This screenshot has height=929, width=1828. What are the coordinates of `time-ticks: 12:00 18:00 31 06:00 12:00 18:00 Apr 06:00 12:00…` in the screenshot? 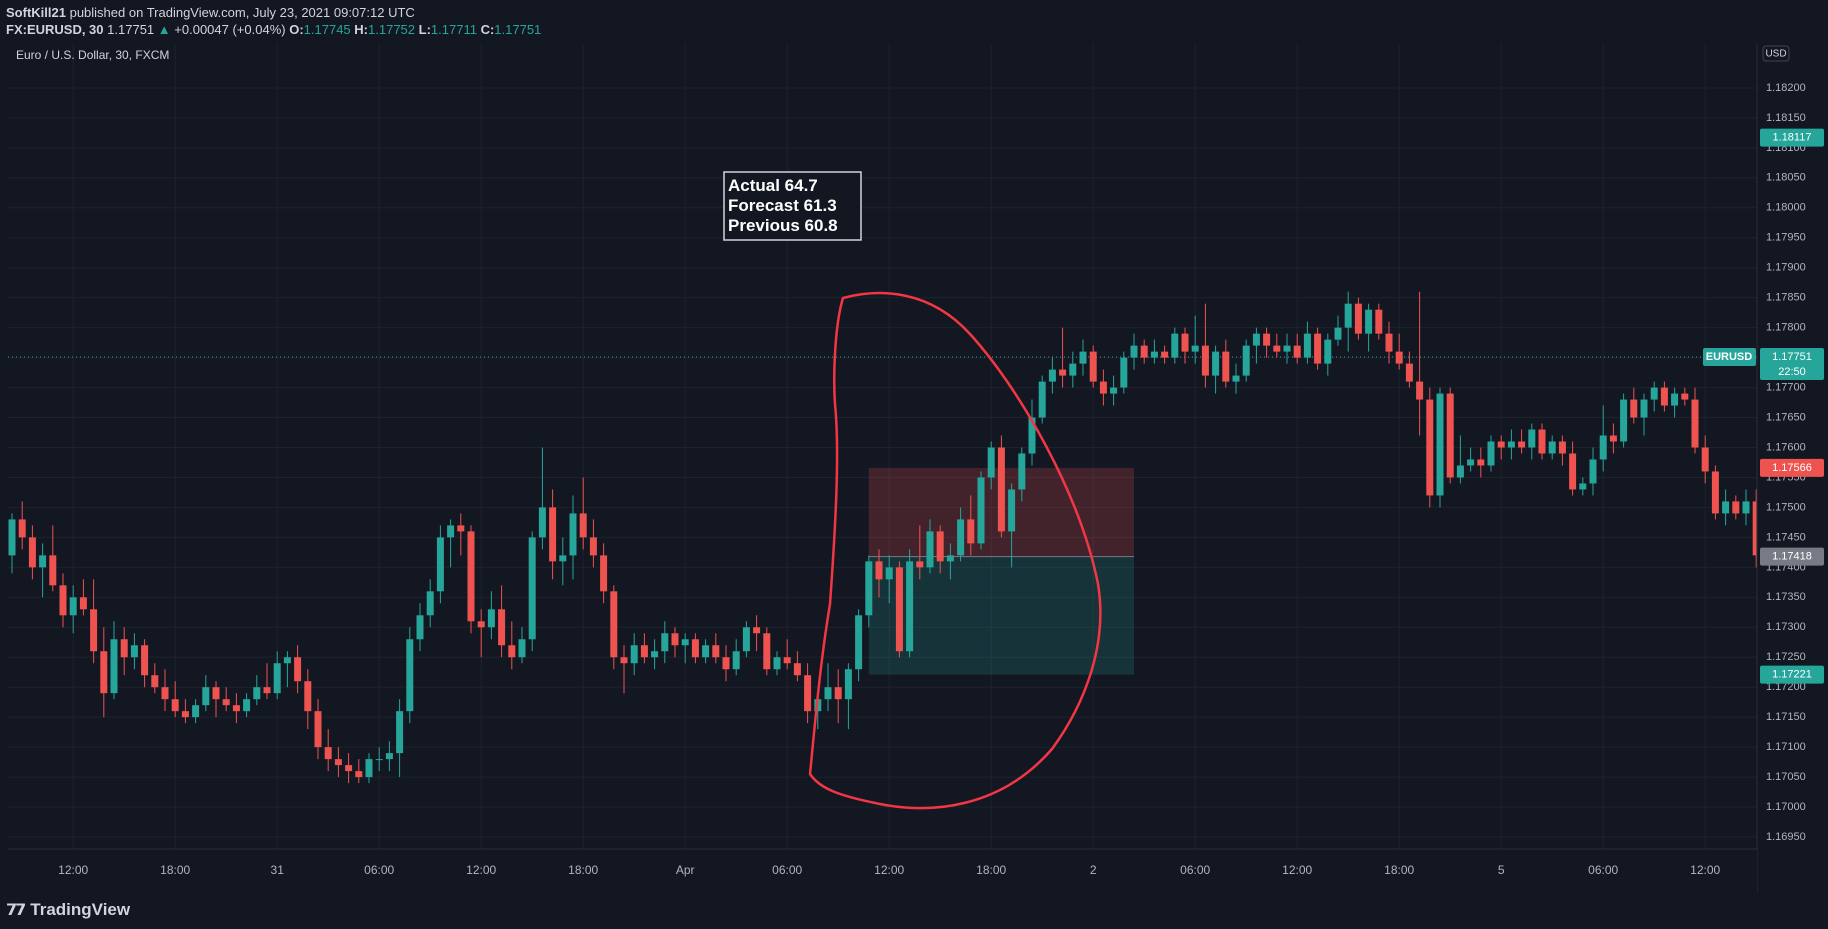 It's located at (889, 870).